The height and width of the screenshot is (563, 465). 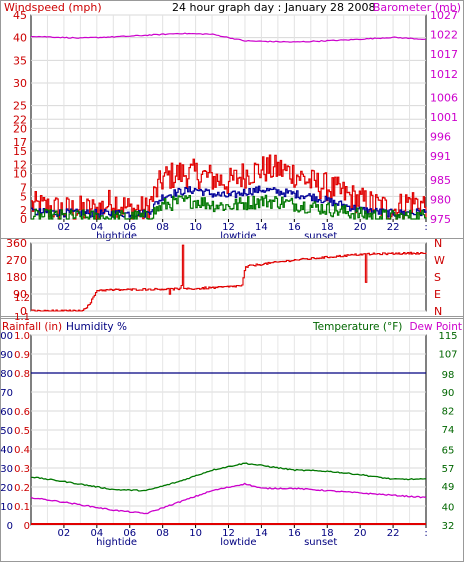 I want to click on wind-tick-label: 30, so click(x=20, y=83).